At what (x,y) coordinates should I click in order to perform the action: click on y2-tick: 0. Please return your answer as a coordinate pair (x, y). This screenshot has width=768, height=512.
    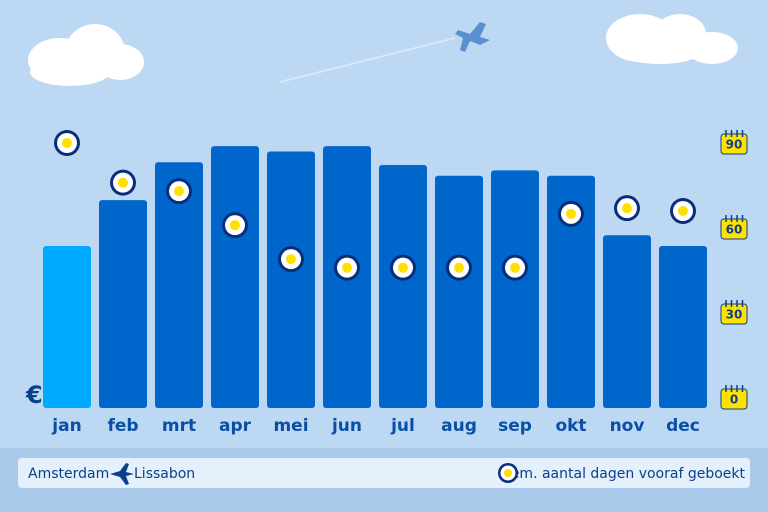
    Looking at the image, I should click on (734, 397).